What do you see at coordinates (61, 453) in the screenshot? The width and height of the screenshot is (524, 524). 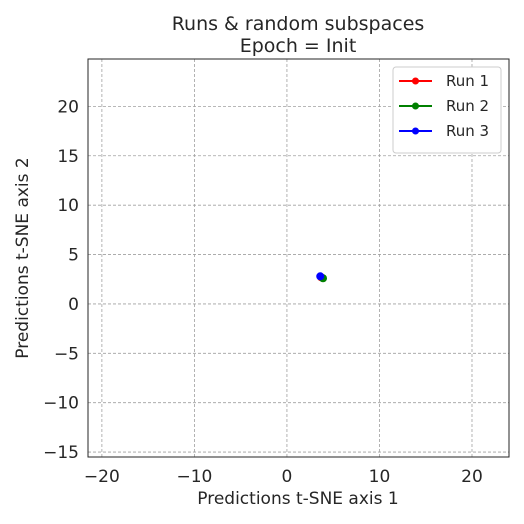 I see `y-tick-label: −15` at bounding box center [61, 453].